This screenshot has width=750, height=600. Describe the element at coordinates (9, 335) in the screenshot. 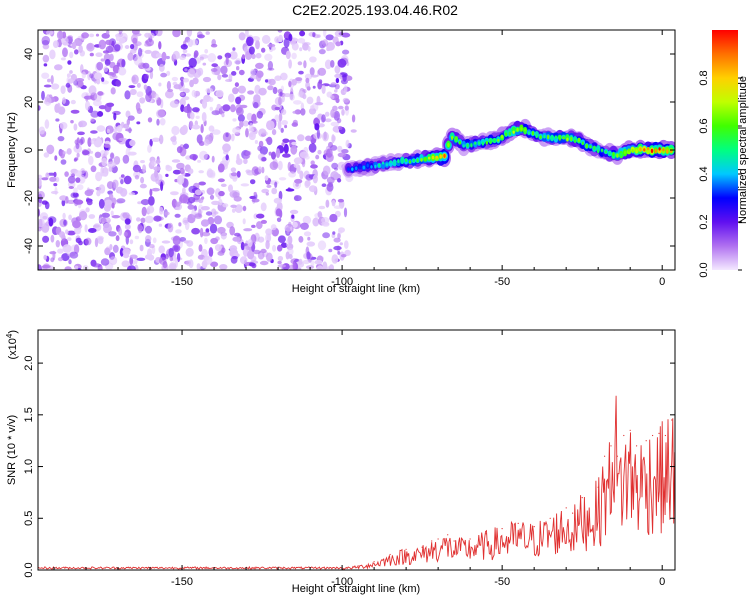

I see `snr-scale-exponent: 4` at that location.